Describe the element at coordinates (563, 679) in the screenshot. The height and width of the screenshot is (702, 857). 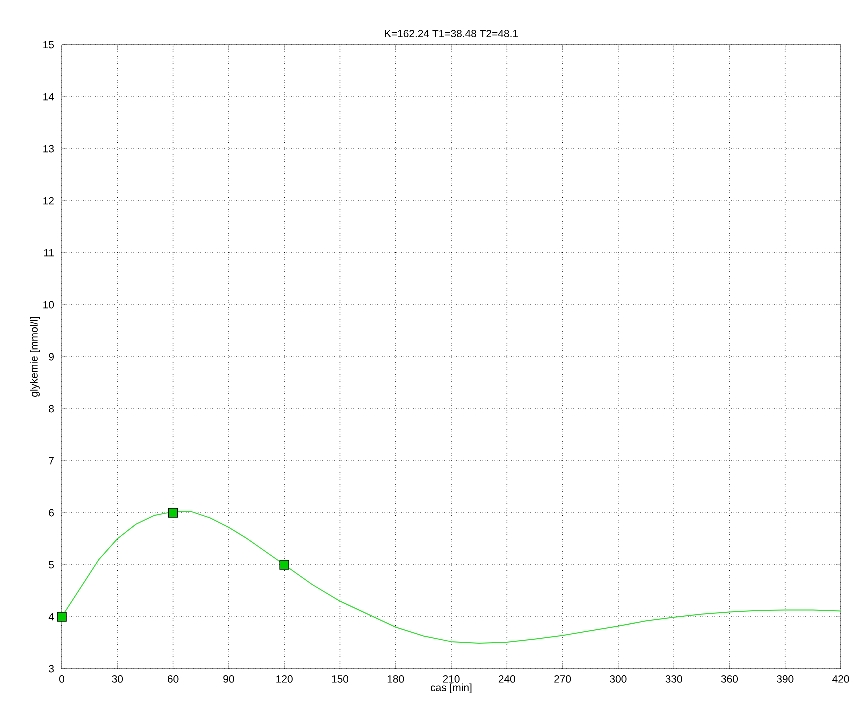
I see `x-tick-label: 270` at that location.